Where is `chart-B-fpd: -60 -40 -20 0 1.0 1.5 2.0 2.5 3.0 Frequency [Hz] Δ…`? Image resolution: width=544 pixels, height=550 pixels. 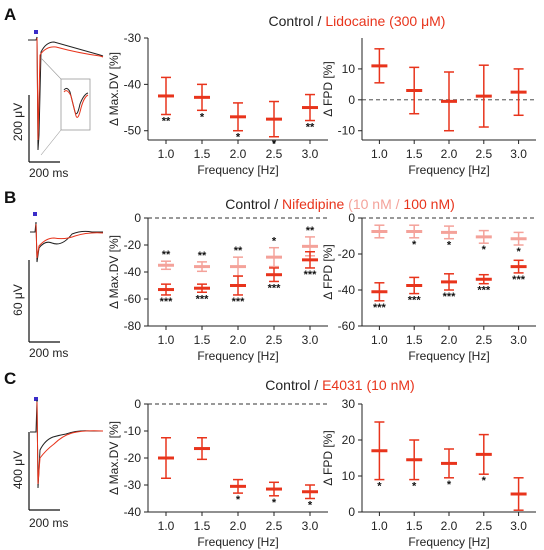
chart-B-fpd: -60 -40 -20 0 1.0 1.5 2.0 2.5 3.0 Frequency [Hz] Δ… is located at coordinates (428, 287).